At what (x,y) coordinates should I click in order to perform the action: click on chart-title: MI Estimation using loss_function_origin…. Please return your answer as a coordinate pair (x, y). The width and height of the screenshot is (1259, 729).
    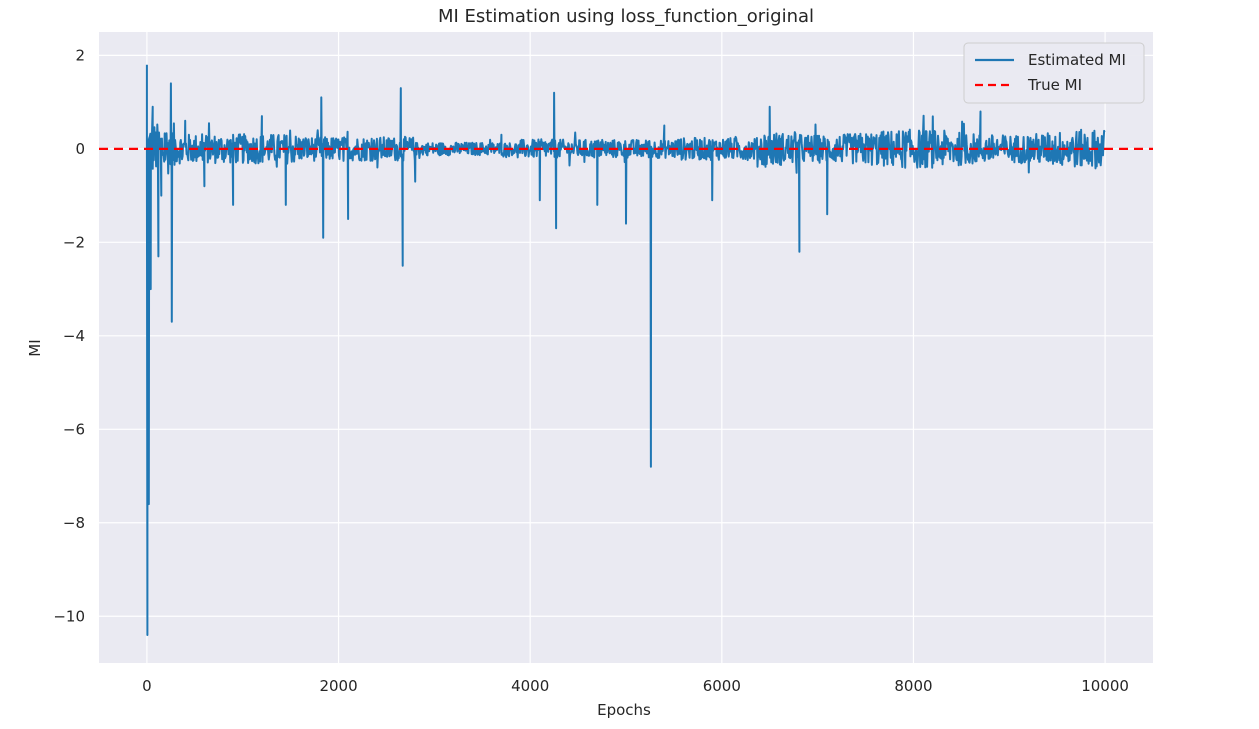
    Looking at the image, I should click on (626, 16).